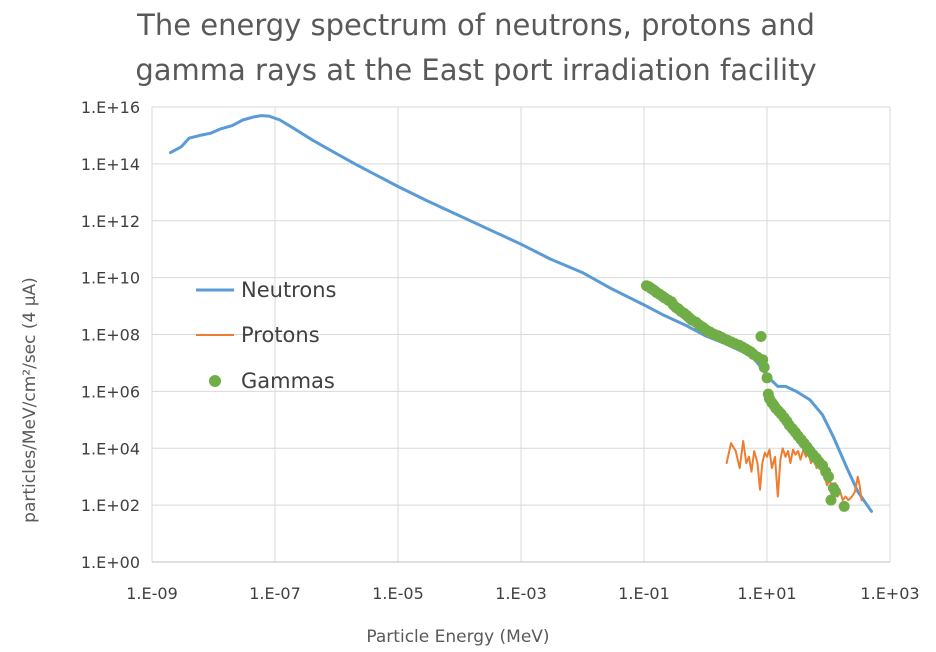 The width and height of the screenshot is (936, 652). I want to click on legend-gammas-label: Gammas, so click(288, 381).